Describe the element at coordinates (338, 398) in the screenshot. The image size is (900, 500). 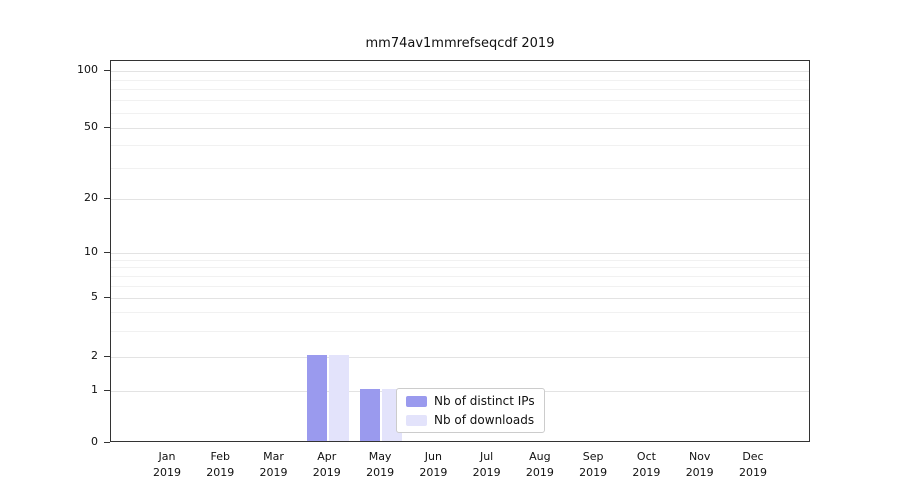
I see `bar-downloads-apr` at that location.